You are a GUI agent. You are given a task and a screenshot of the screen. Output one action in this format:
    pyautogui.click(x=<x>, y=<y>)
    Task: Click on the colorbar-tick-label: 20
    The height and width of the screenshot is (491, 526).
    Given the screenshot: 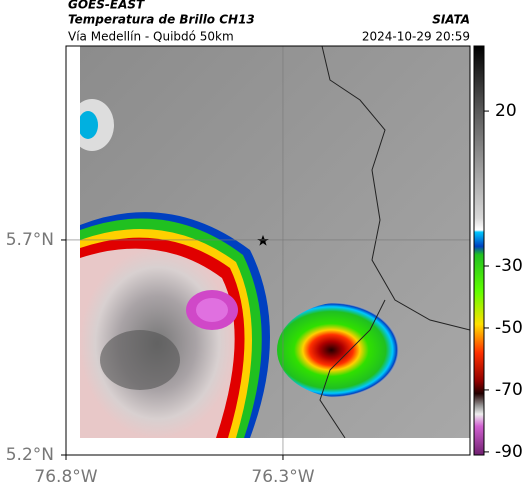 What is the action you would take?
    pyautogui.click(x=506, y=111)
    